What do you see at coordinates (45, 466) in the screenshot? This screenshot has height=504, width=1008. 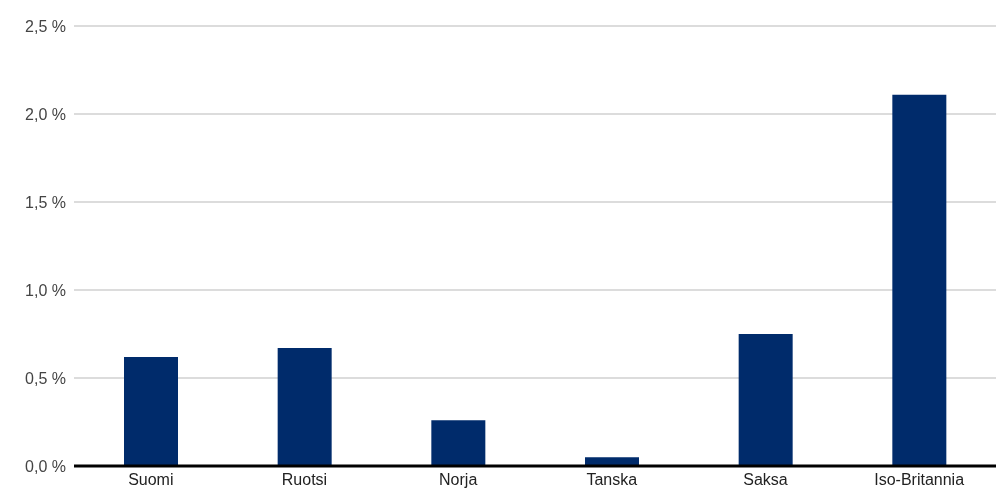 I see `y-tick-label: 0,0 %` at bounding box center [45, 466].